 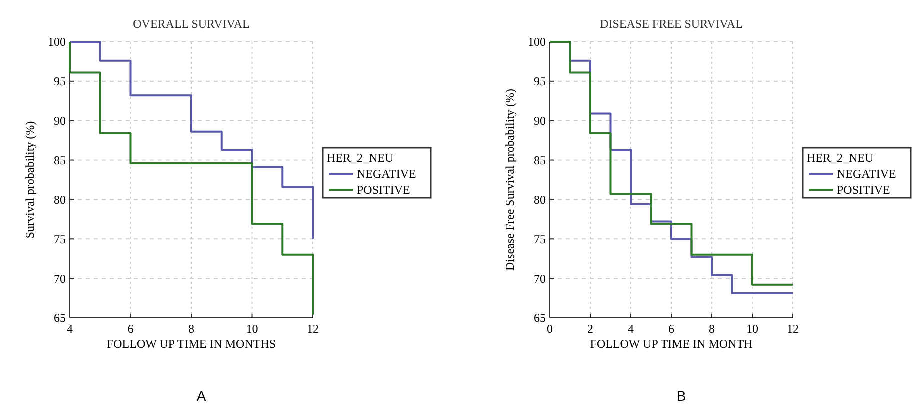 What do you see at coordinates (191, 344) in the screenshot?
I see `x-axis-title: FOLLOW UP TIME IN MONTHS` at bounding box center [191, 344].